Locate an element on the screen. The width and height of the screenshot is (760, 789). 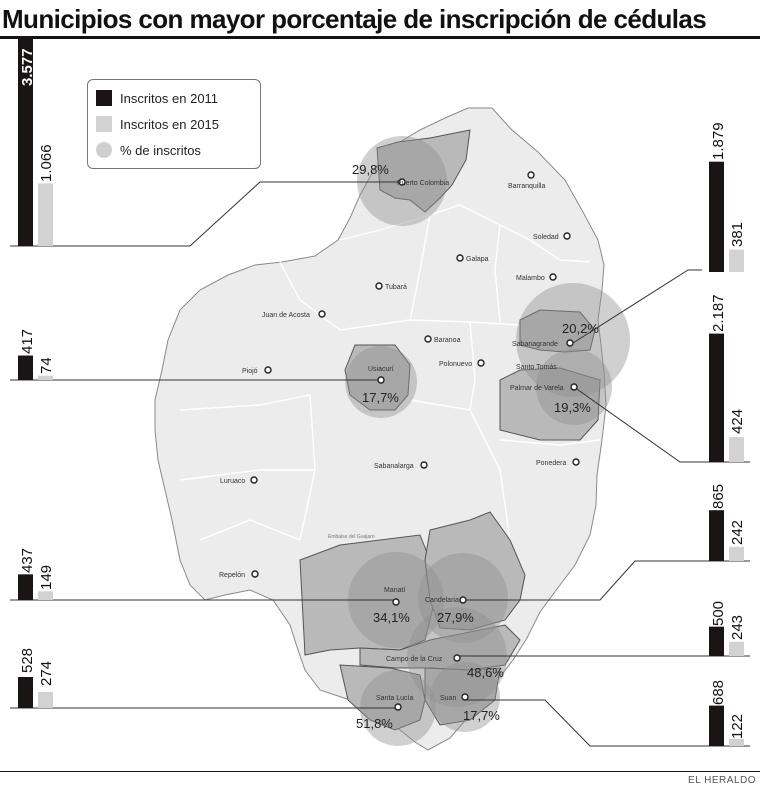
town-luruaco: Luruaco is located at coordinates (232, 481).